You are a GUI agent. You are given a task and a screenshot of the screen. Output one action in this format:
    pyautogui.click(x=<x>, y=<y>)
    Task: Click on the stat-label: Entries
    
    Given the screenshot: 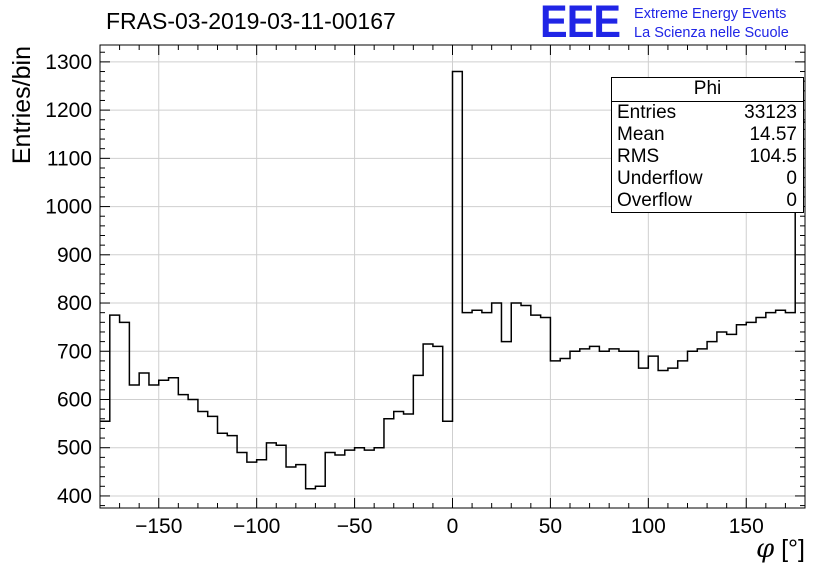 What is the action you would take?
    pyautogui.click(x=647, y=112)
    